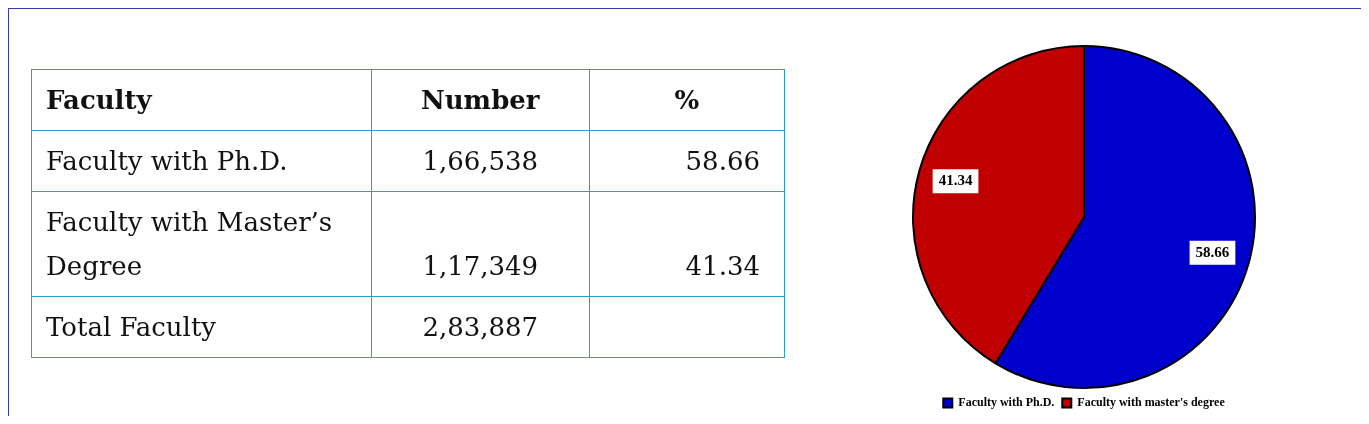 The height and width of the screenshot is (424, 1369). What do you see at coordinates (480, 100) in the screenshot?
I see `text: Number` at bounding box center [480, 100].